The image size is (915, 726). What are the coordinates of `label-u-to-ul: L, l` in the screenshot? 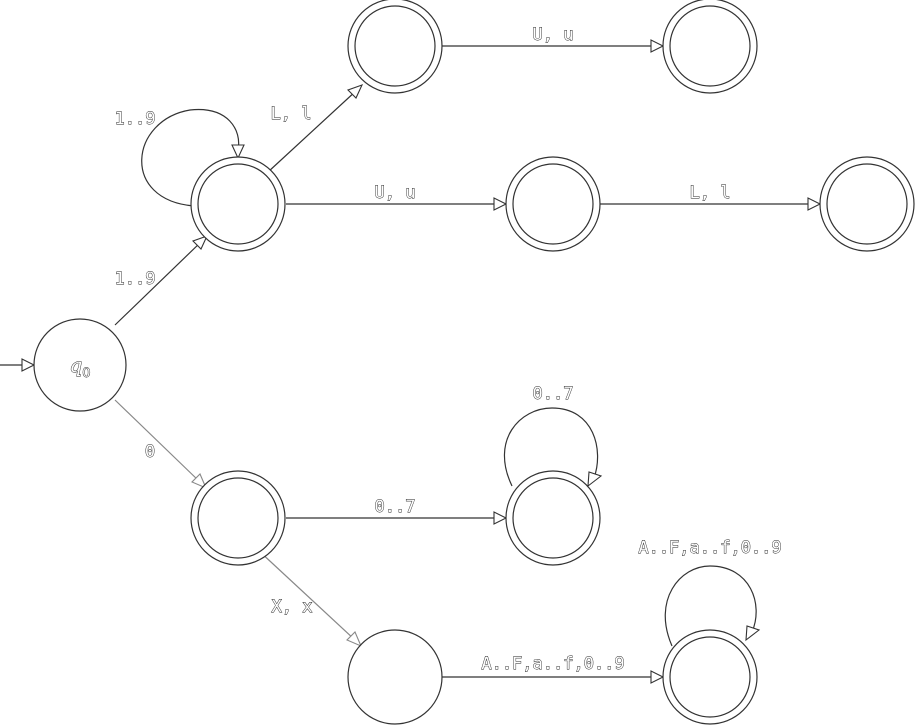 It's located at (710, 193).